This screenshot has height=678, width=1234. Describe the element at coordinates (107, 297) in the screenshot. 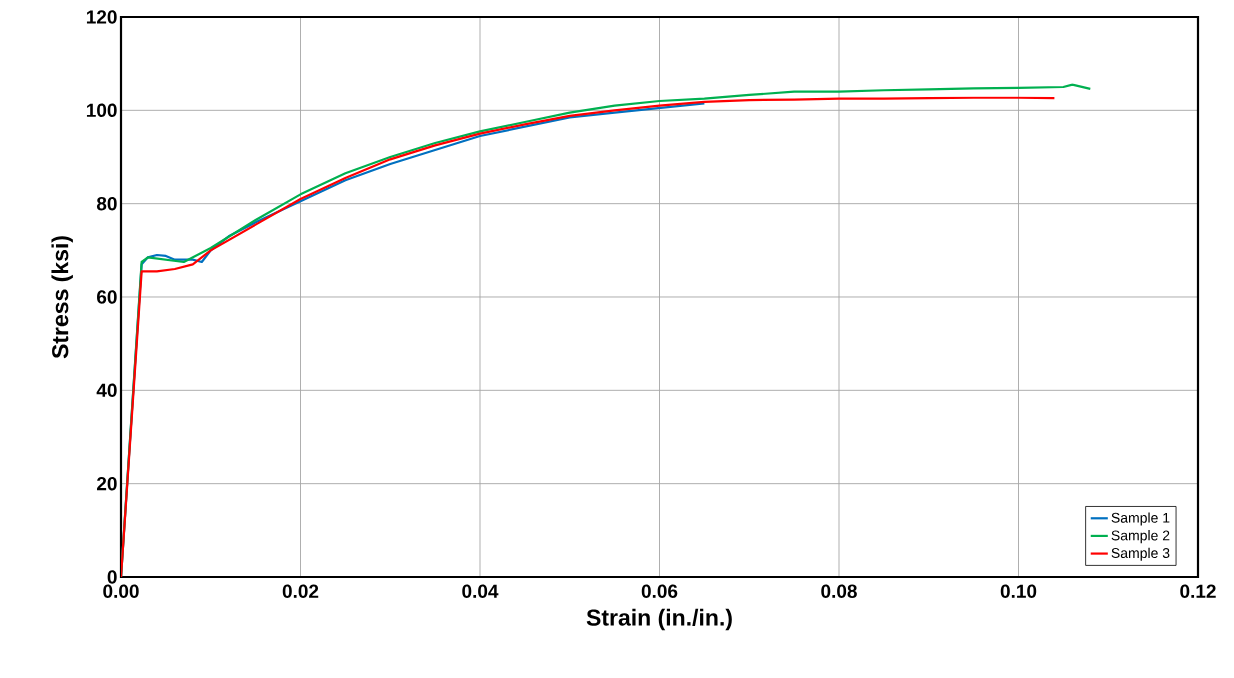

I see `y-tick-label: 60` at that location.